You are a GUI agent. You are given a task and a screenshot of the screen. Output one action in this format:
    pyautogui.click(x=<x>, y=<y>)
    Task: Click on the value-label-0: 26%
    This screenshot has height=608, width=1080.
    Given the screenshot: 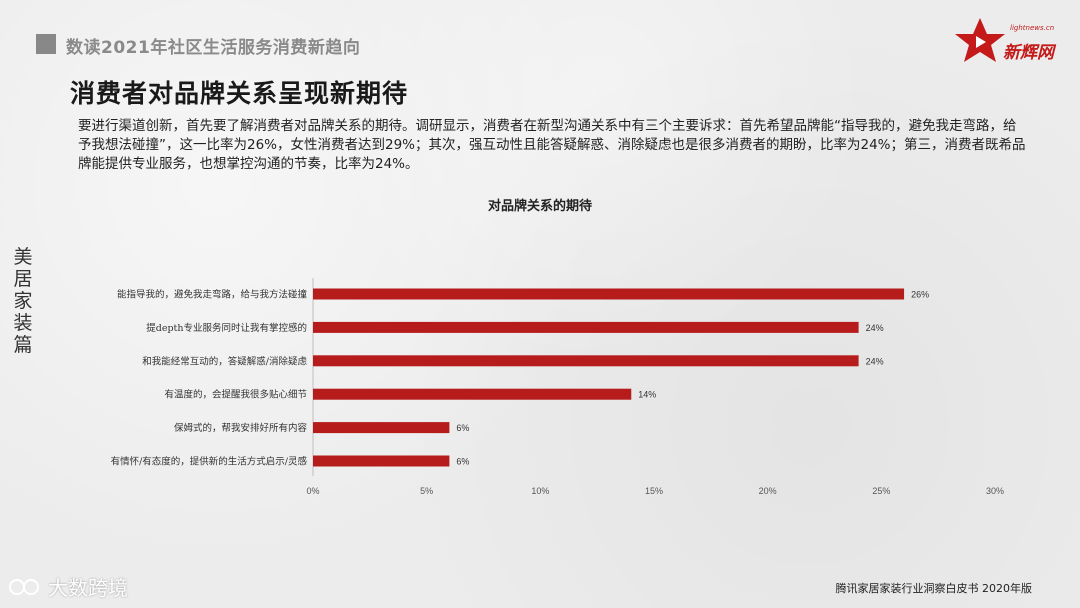 What is the action you would take?
    pyautogui.click(x=920, y=295)
    